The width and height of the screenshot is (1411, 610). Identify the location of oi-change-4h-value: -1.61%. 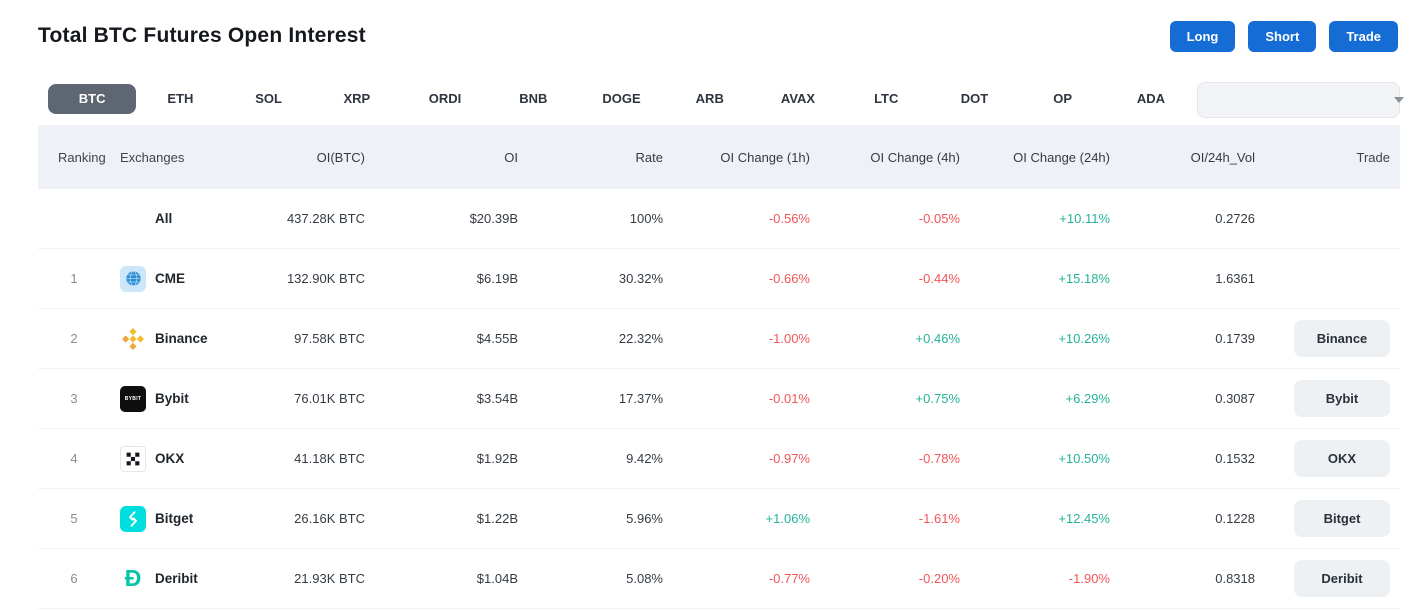
(939, 518).